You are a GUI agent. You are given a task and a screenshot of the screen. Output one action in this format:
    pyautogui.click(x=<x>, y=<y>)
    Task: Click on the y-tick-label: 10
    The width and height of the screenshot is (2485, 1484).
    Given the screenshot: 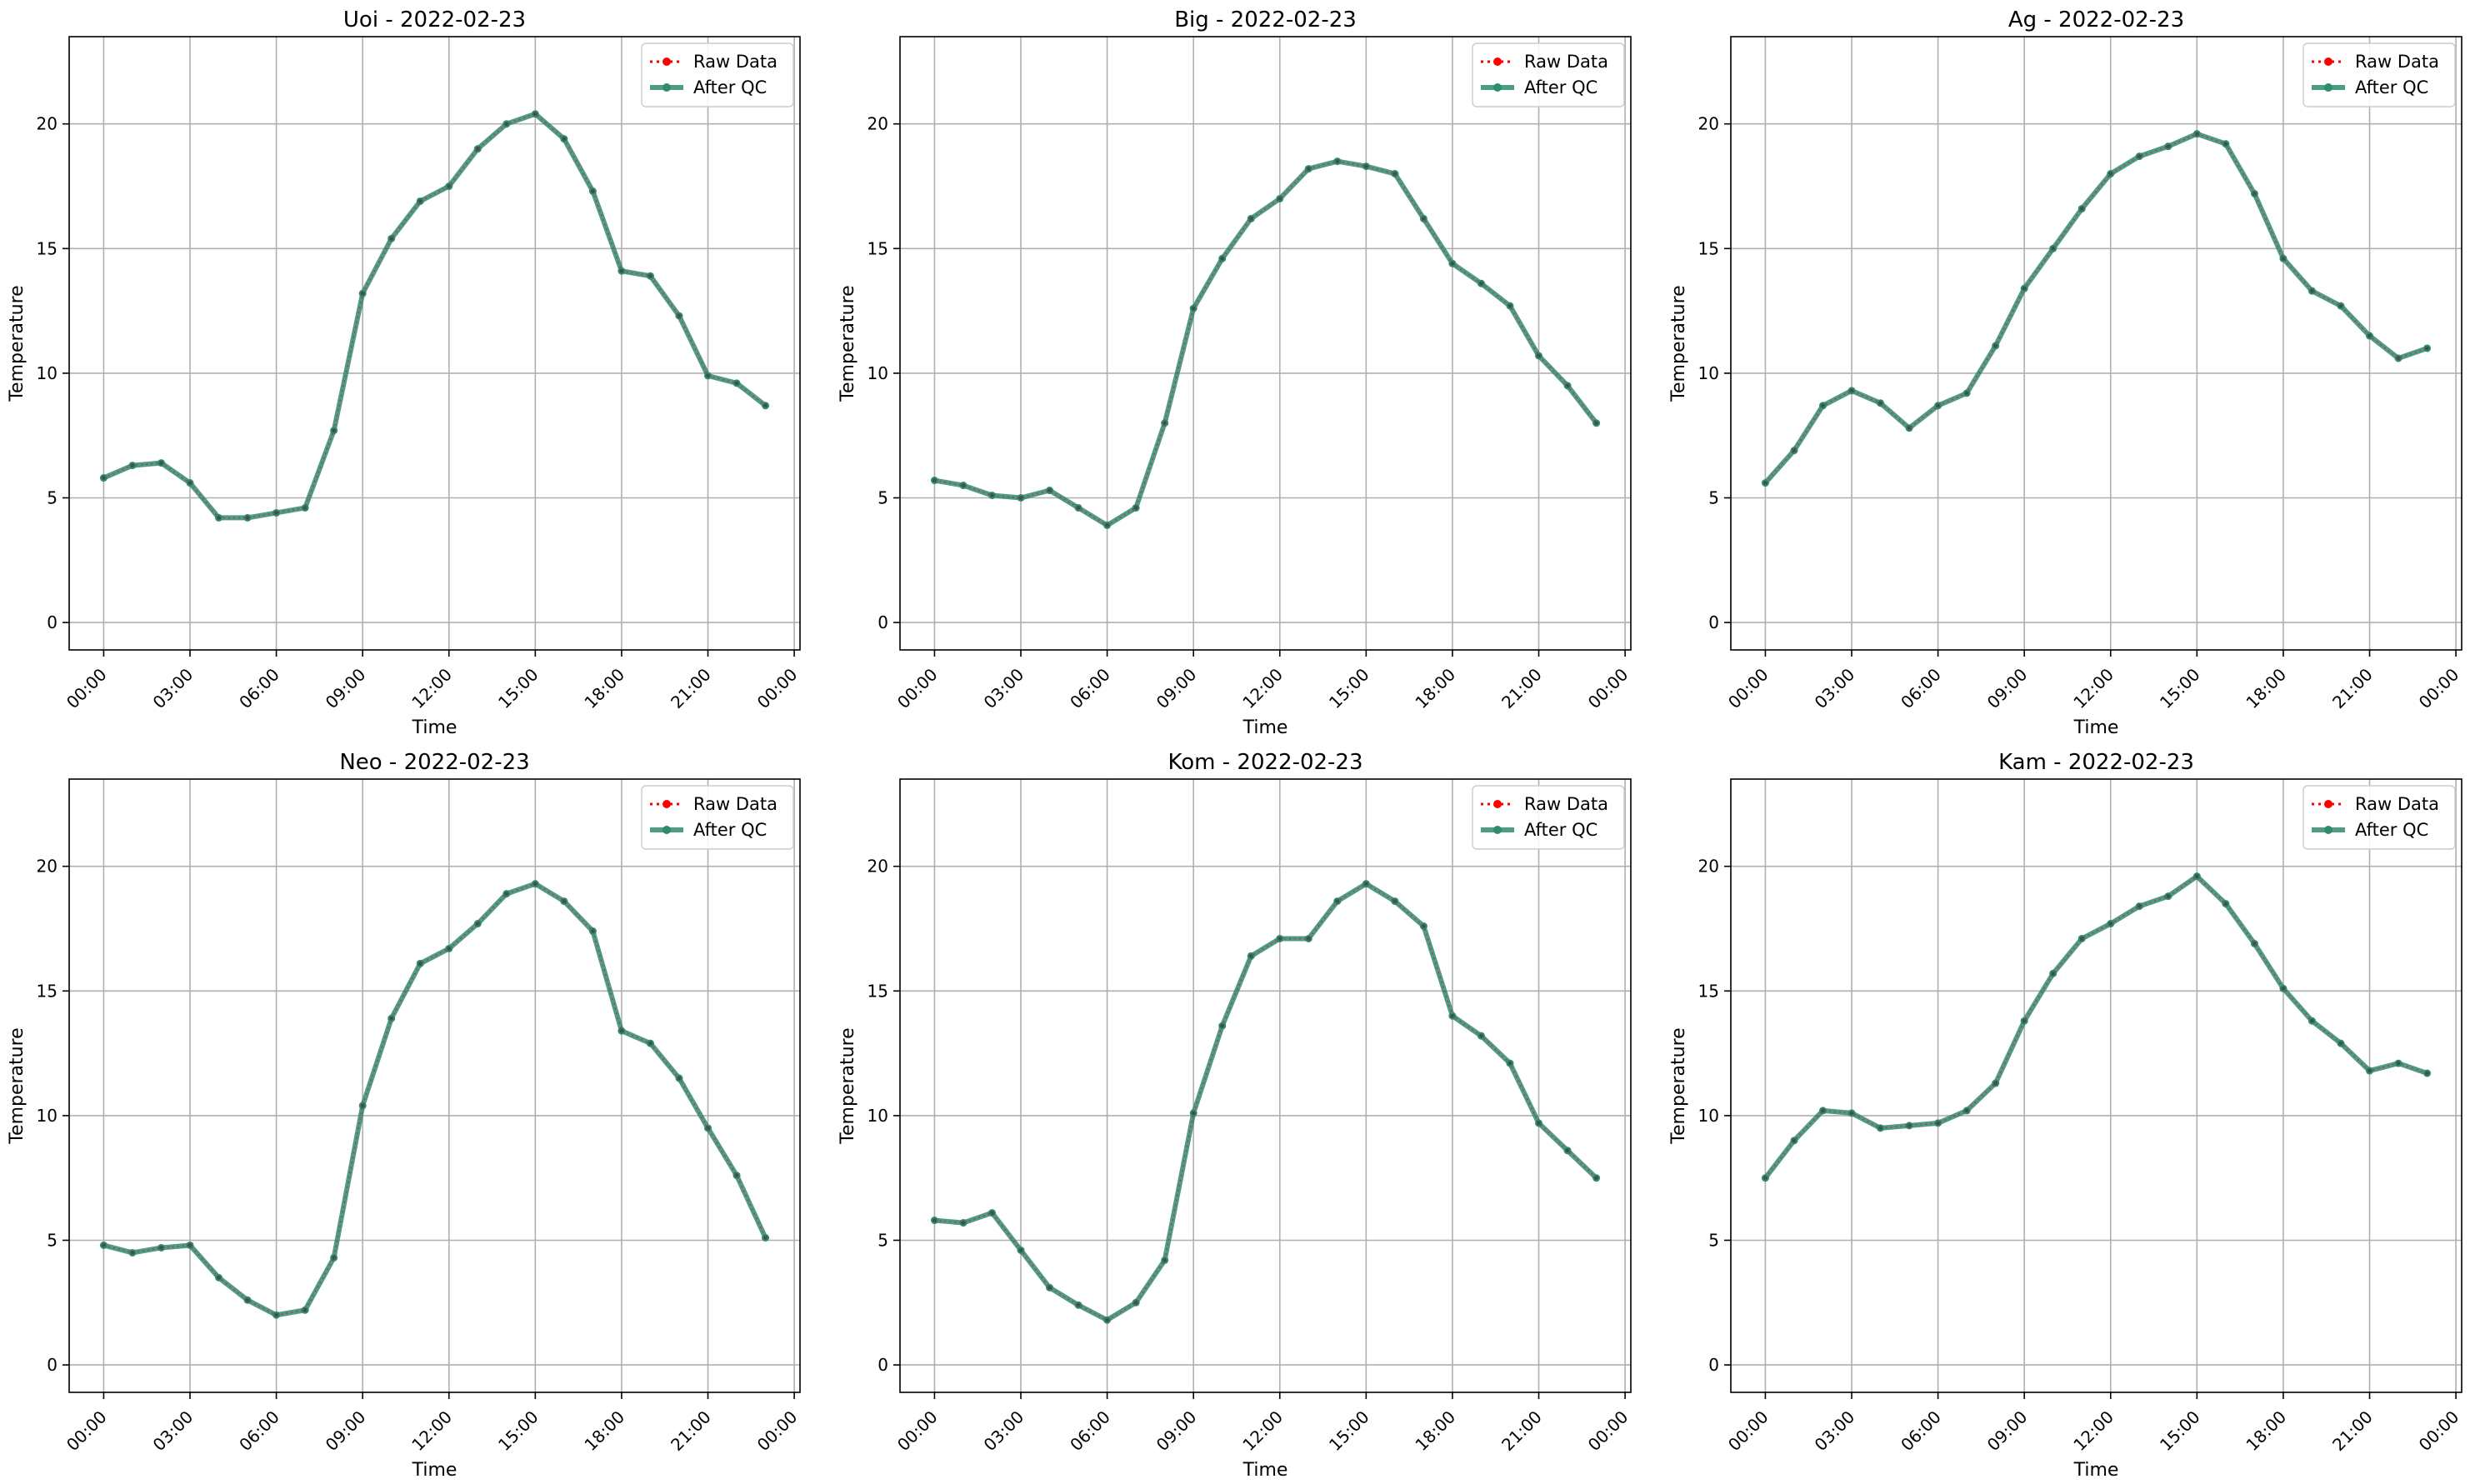 What is the action you would take?
    pyautogui.click(x=47, y=1116)
    